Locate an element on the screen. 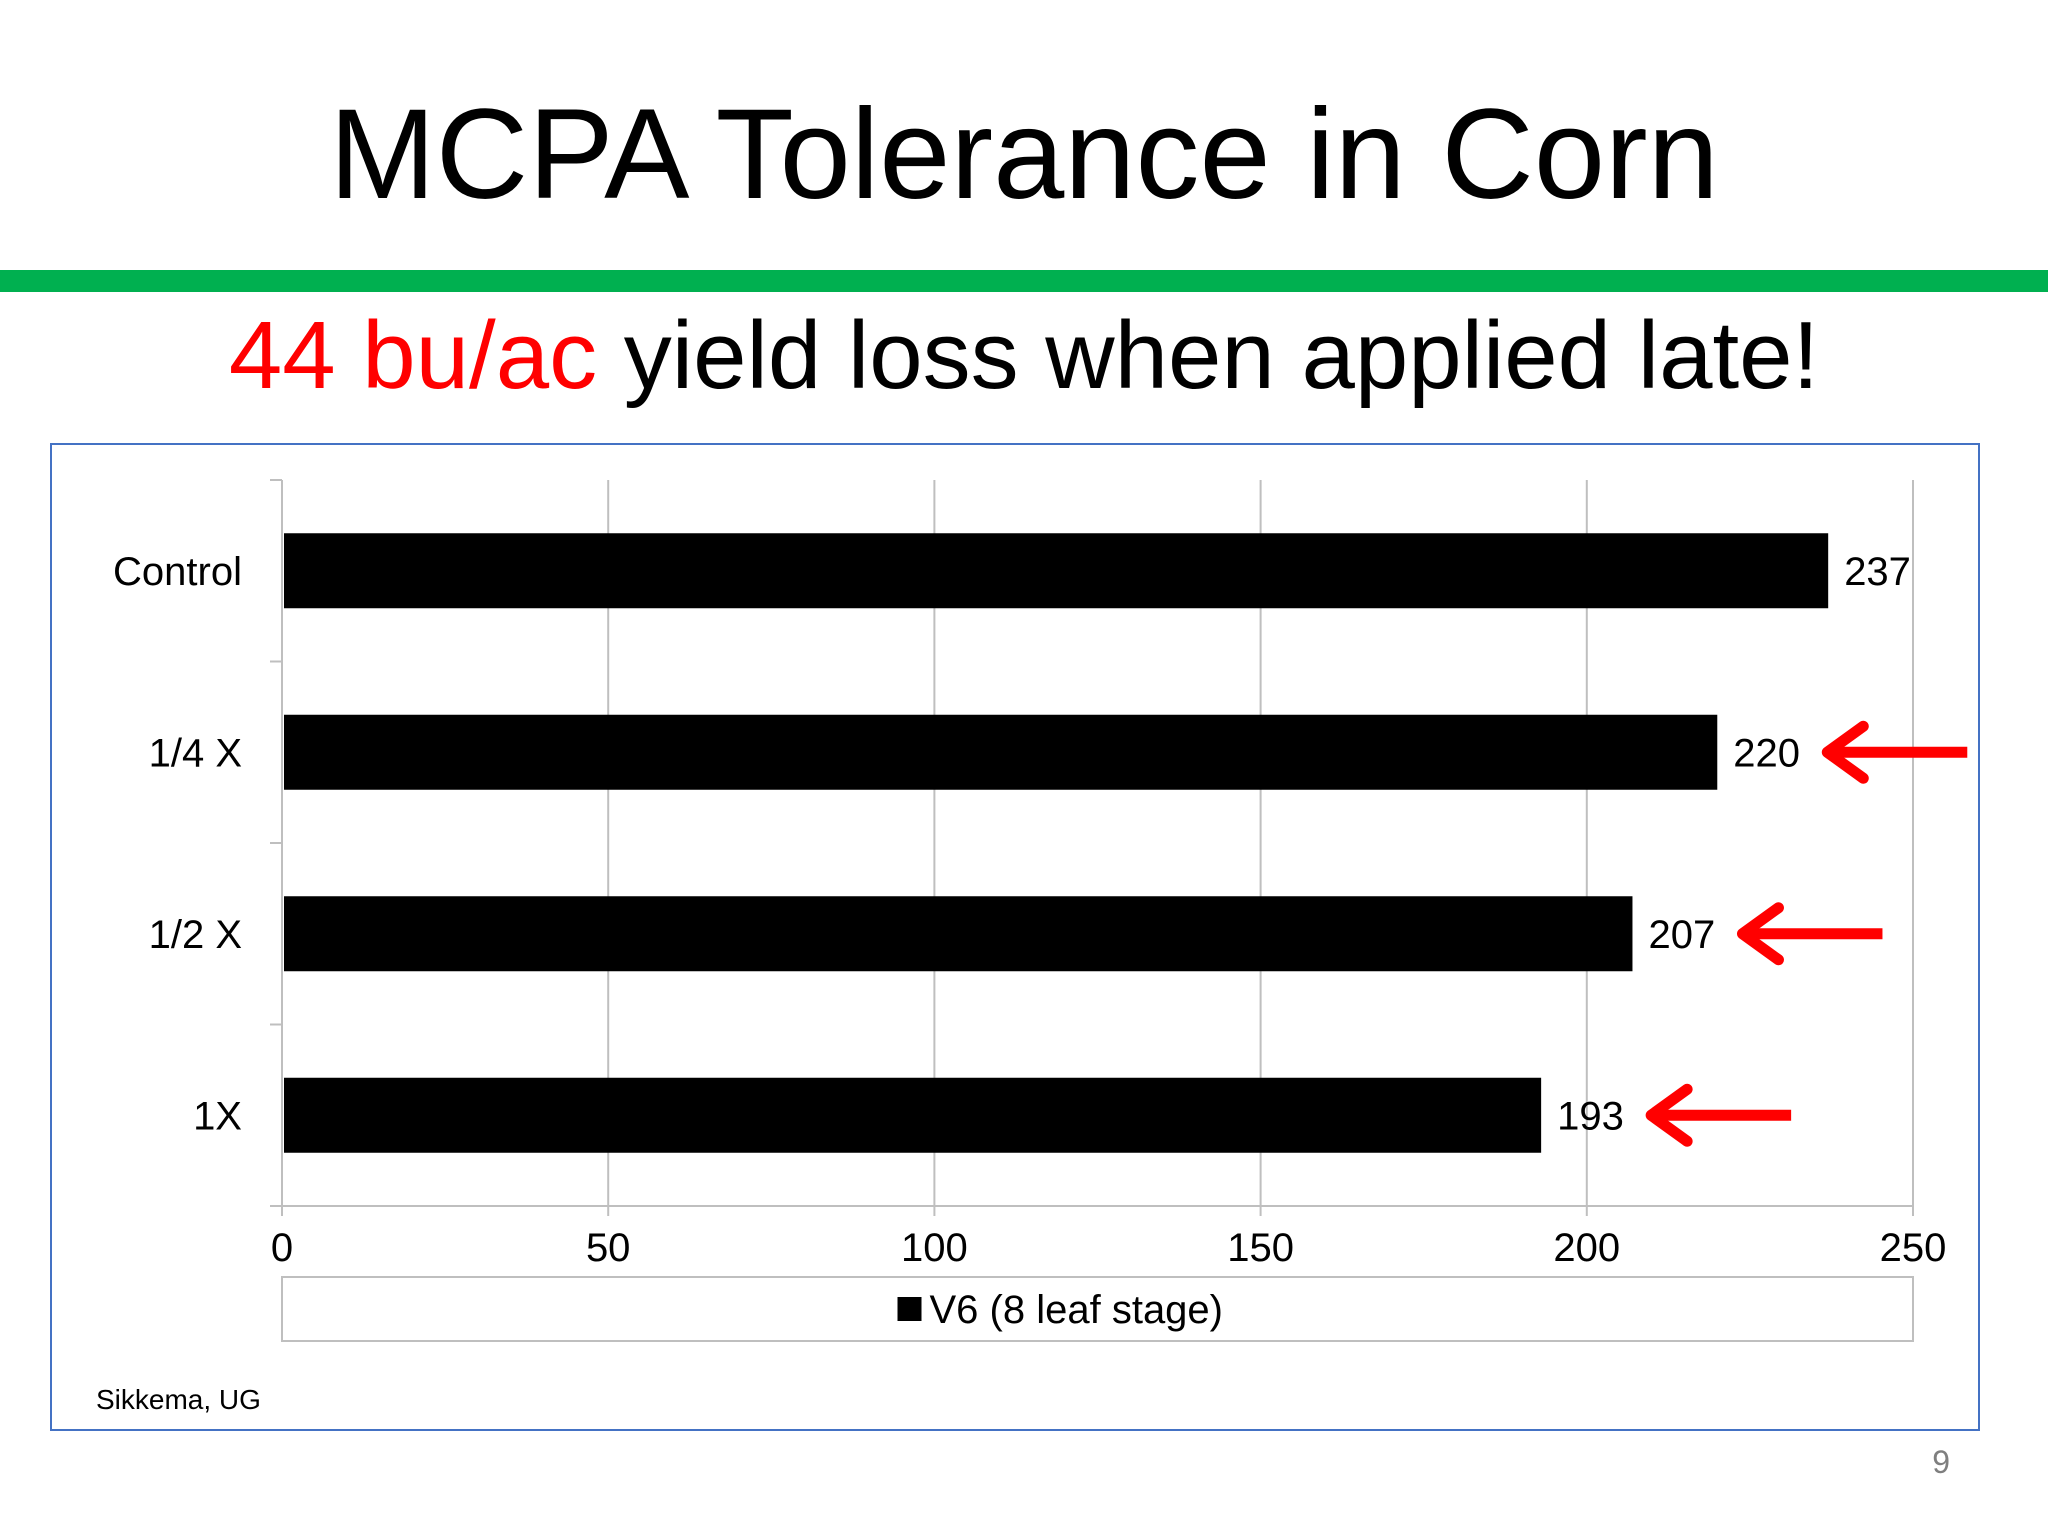 Image resolution: width=2048 pixels, height=1536 pixels. subtitle-highlight: 44 bu/ac is located at coordinates (413, 355).